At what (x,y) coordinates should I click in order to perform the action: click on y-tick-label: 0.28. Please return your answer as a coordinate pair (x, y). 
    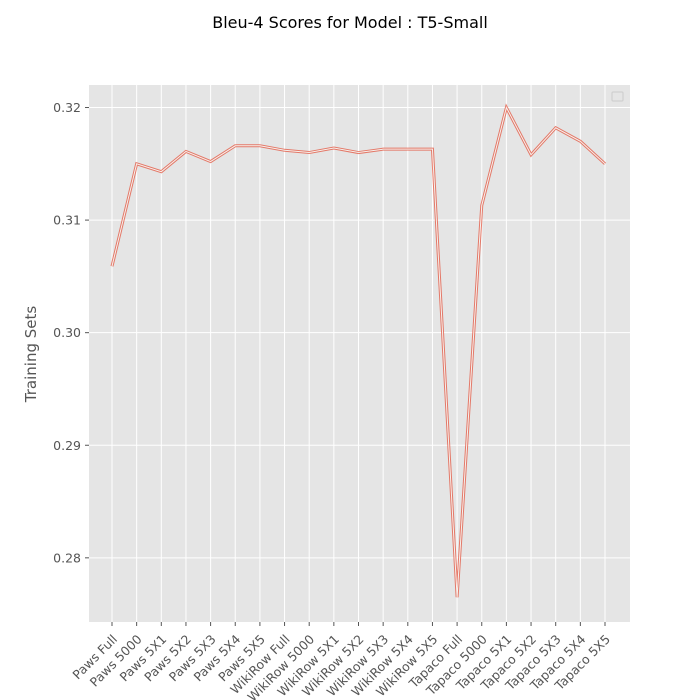
    Looking at the image, I should click on (67, 557).